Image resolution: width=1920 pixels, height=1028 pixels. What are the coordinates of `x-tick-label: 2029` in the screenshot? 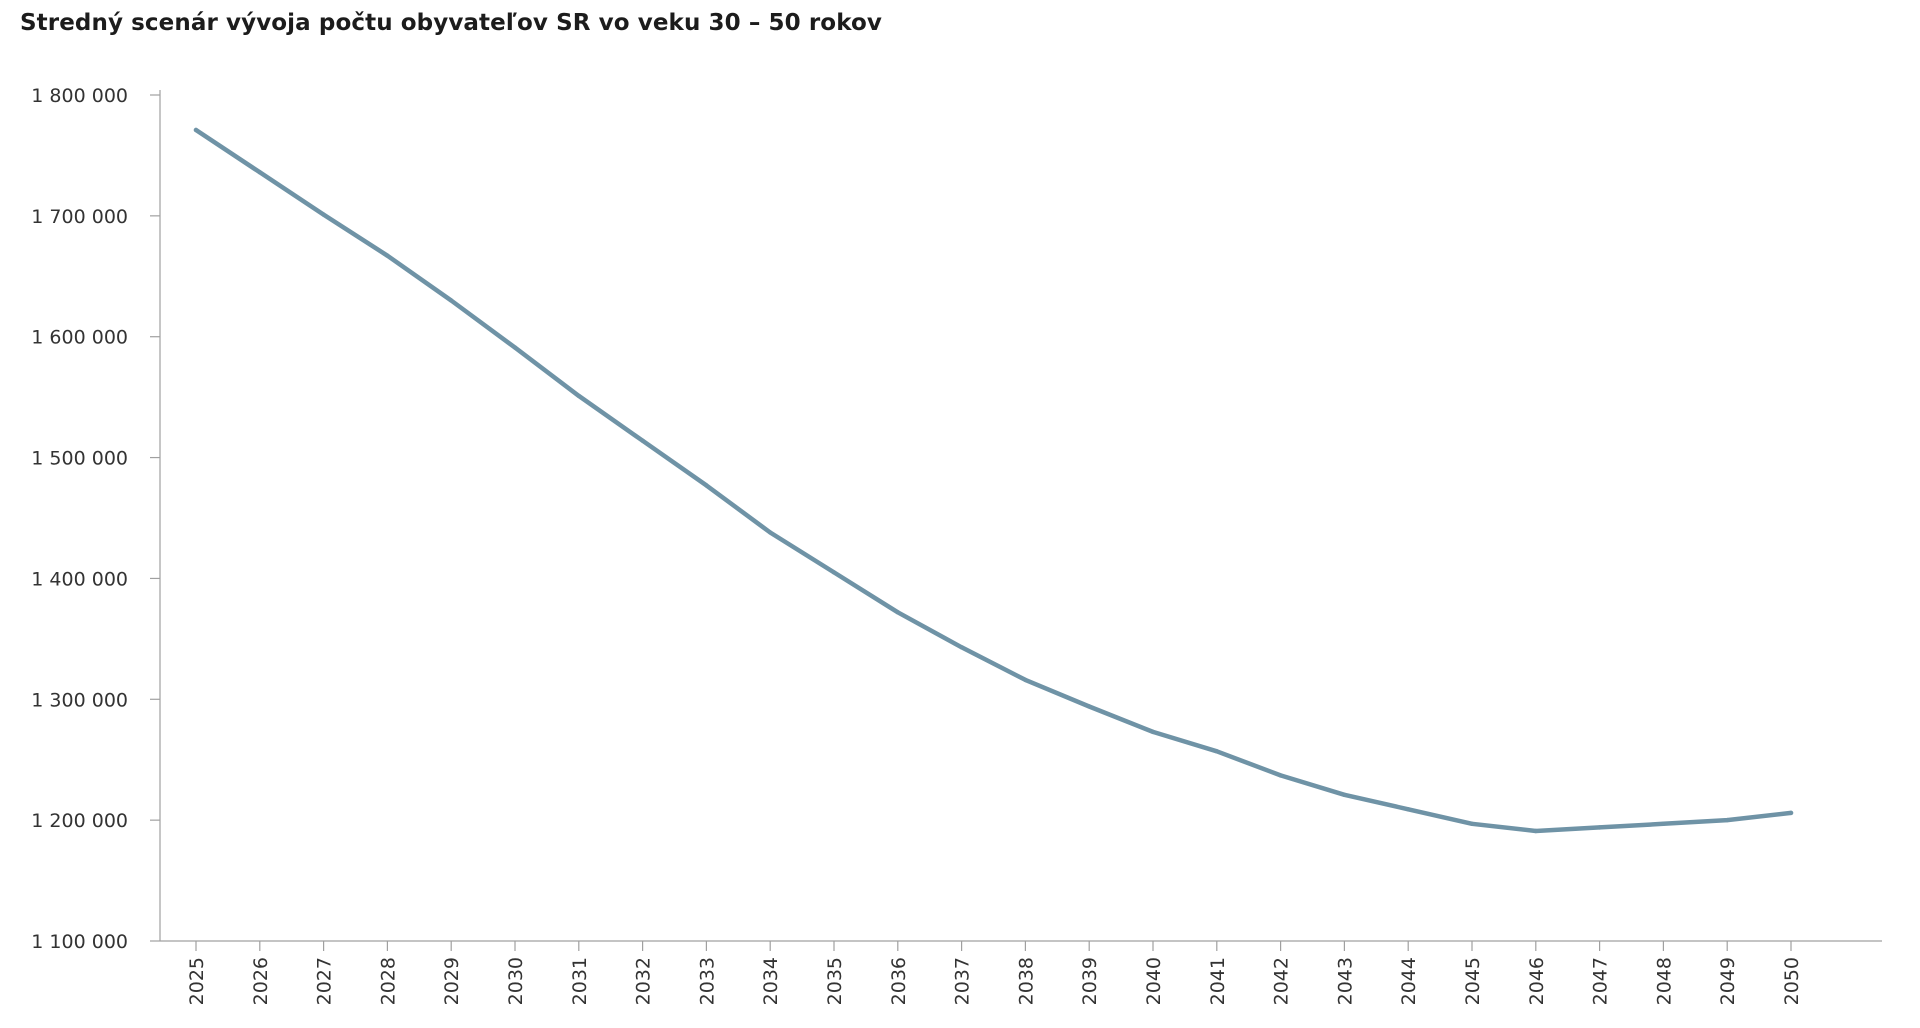 It's located at (452, 981).